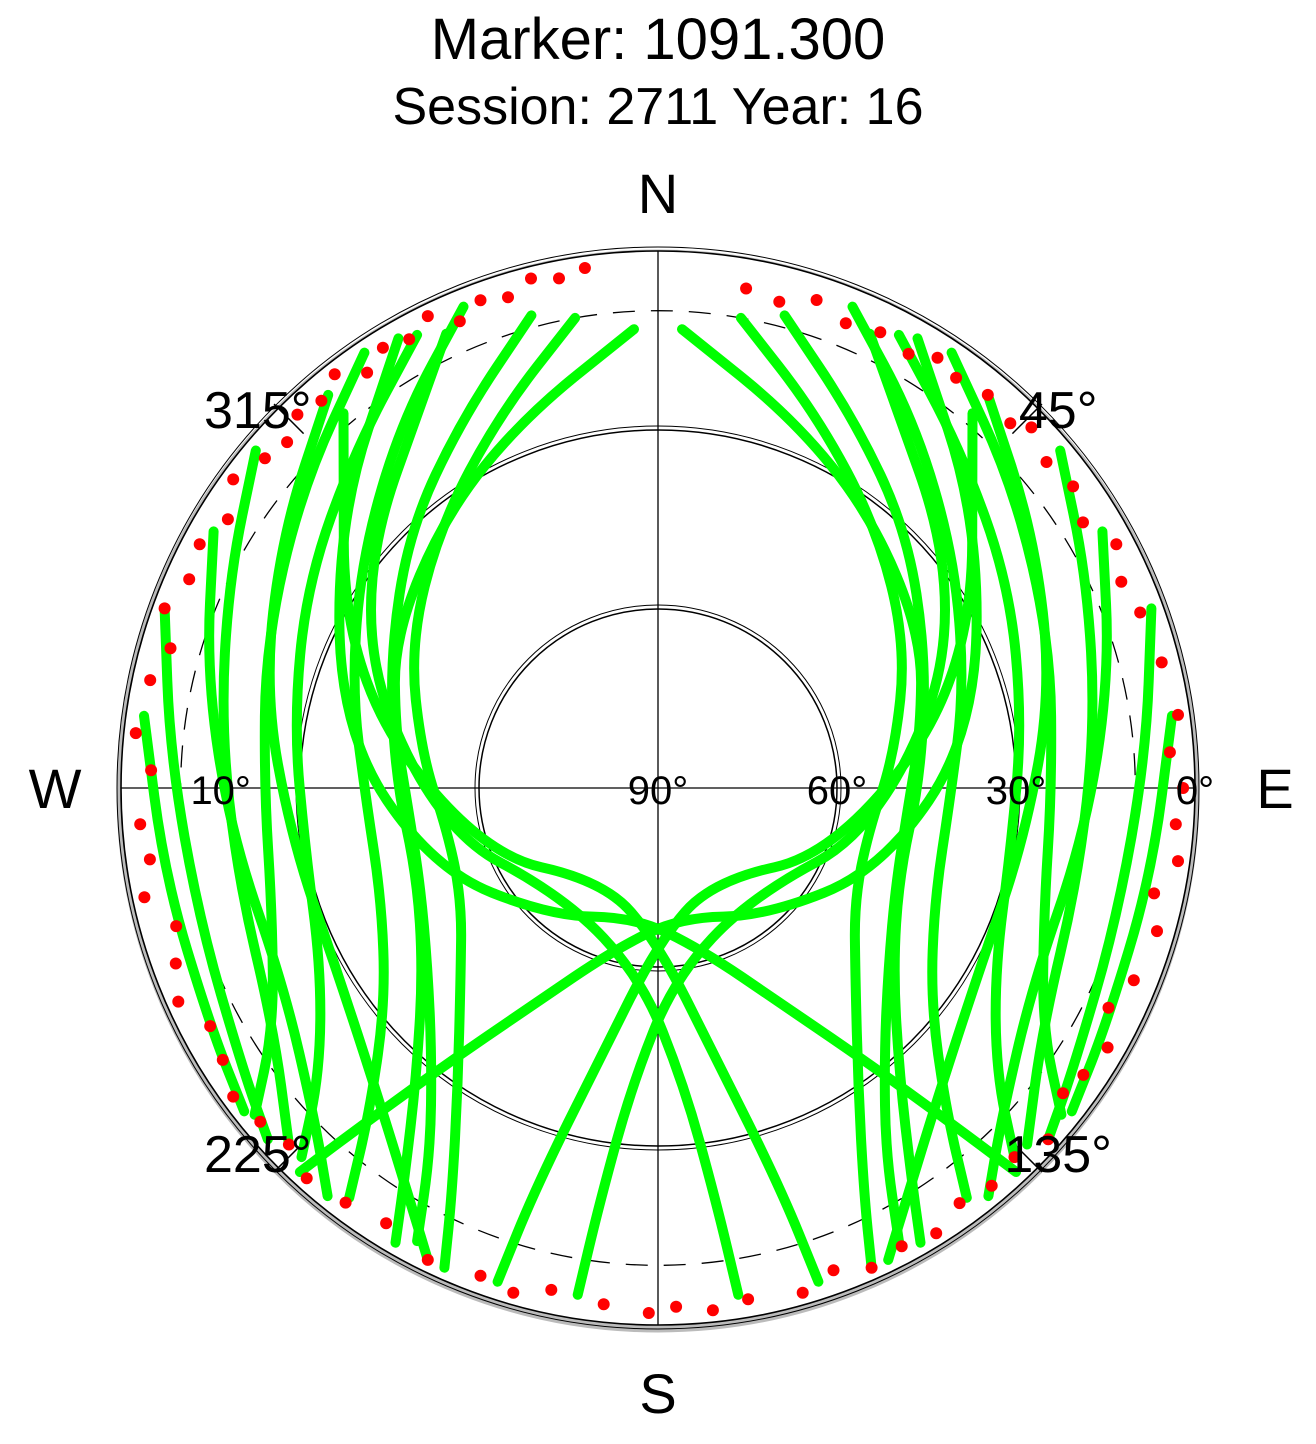  Describe the element at coordinates (1195, 791) in the screenshot. I see `elevation-label-0: 0°` at that location.